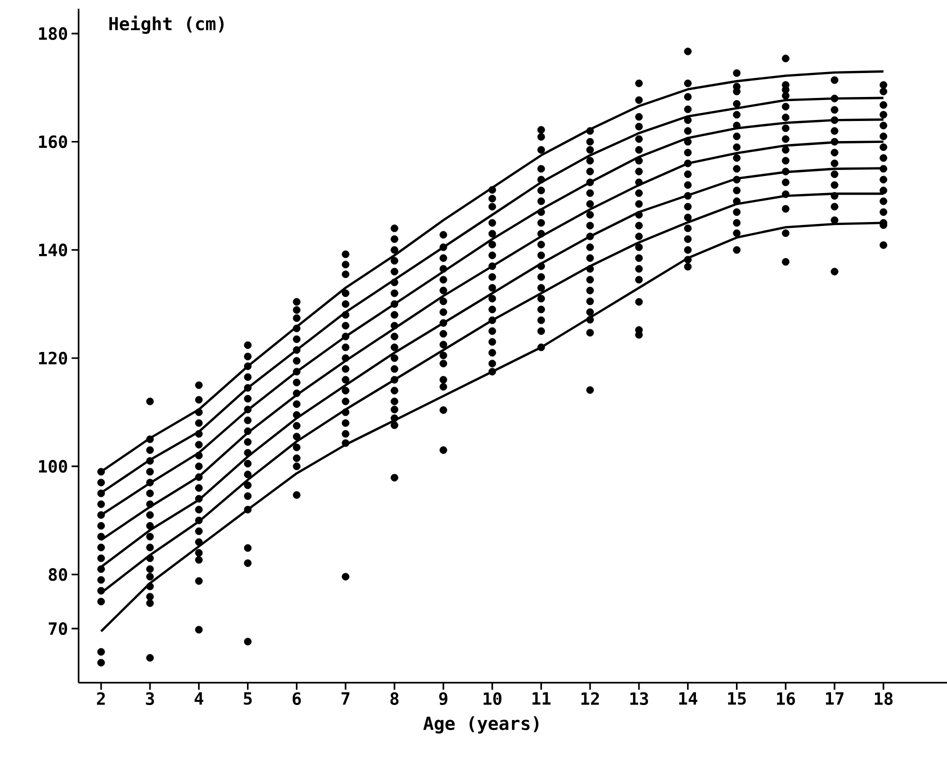 This screenshot has height=757, width=947. Describe the element at coordinates (480, 725) in the screenshot. I see `x-axis-title: Age (years)` at that location.